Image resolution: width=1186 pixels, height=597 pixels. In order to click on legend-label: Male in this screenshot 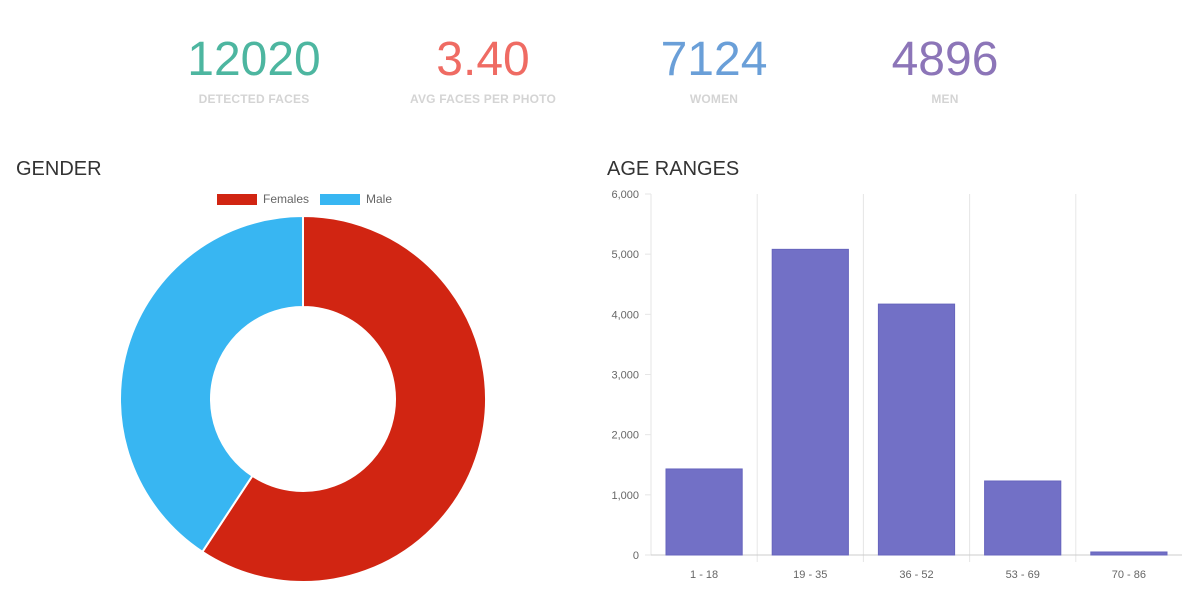, I will do `click(379, 199)`.